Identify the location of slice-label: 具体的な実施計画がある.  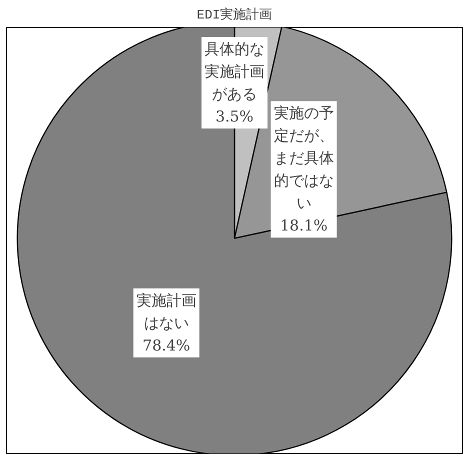
(234, 72).